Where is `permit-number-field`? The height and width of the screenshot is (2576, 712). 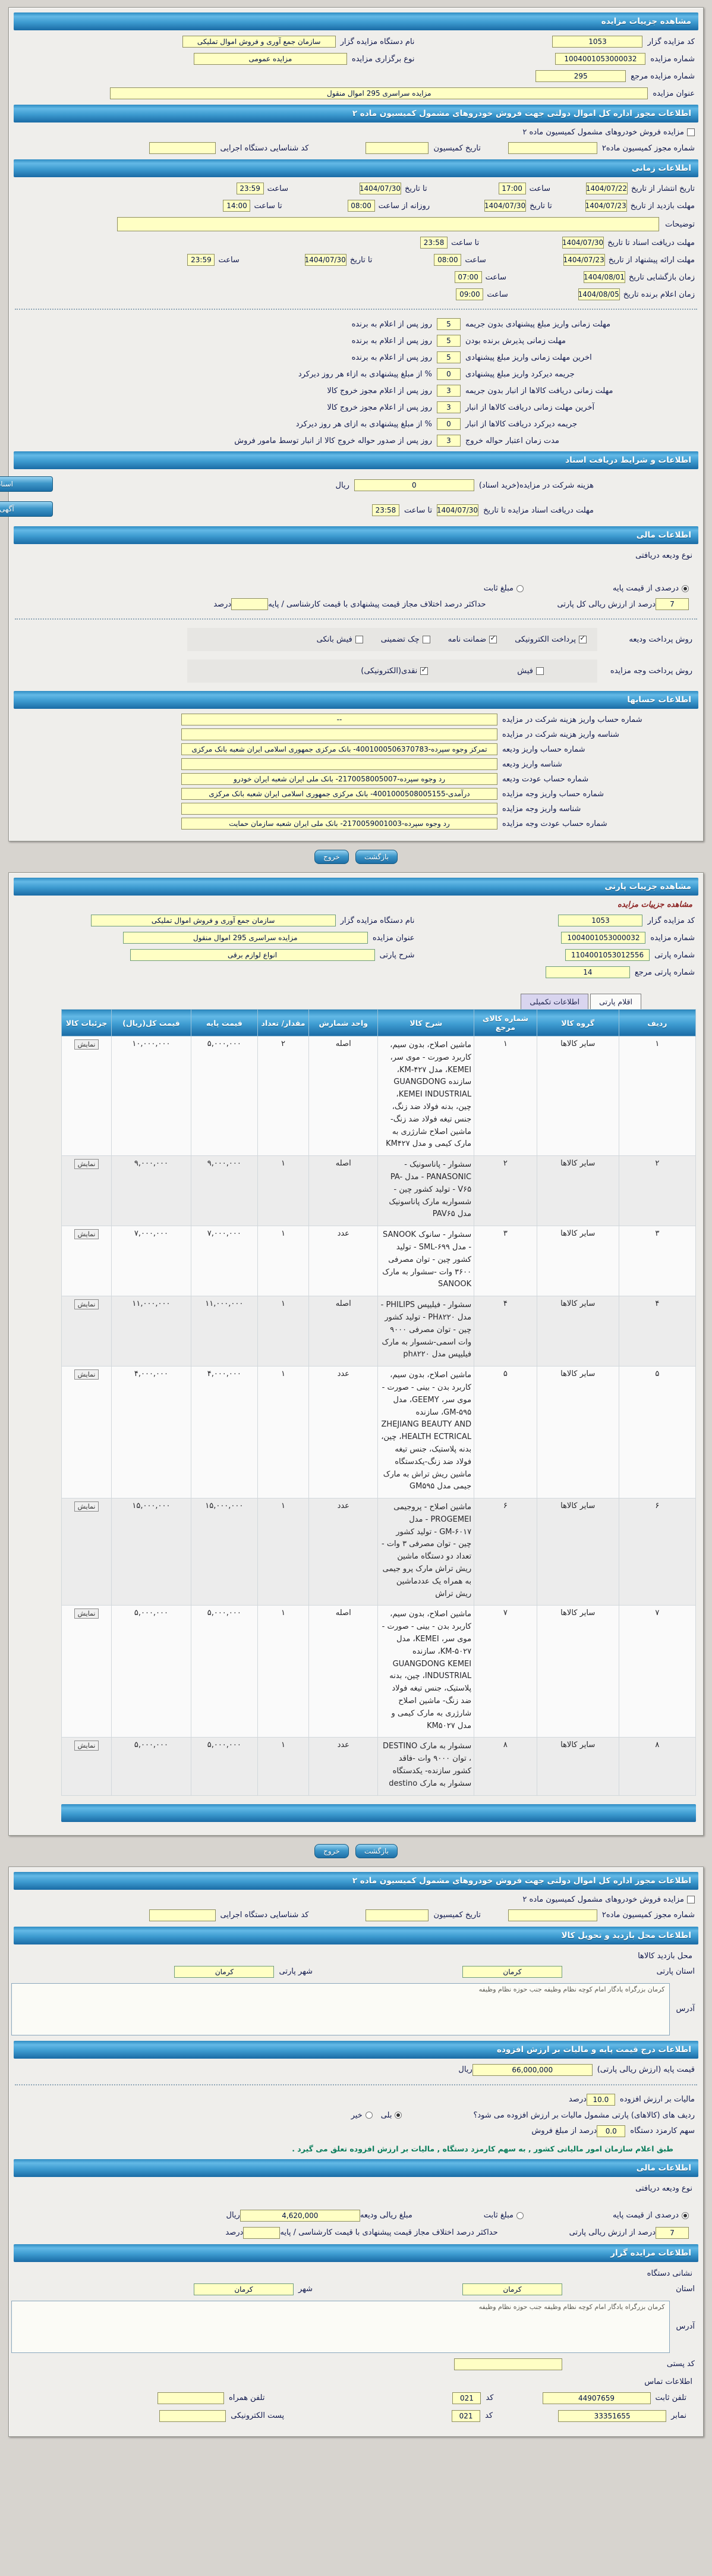
permit-number-field is located at coordinates (552, 148).